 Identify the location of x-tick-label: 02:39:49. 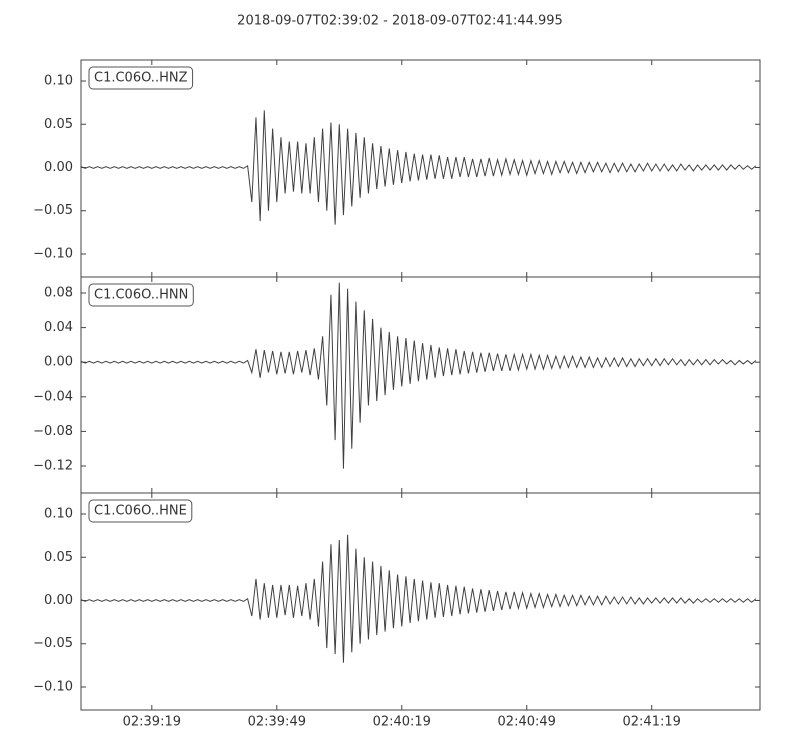
(277, 722).